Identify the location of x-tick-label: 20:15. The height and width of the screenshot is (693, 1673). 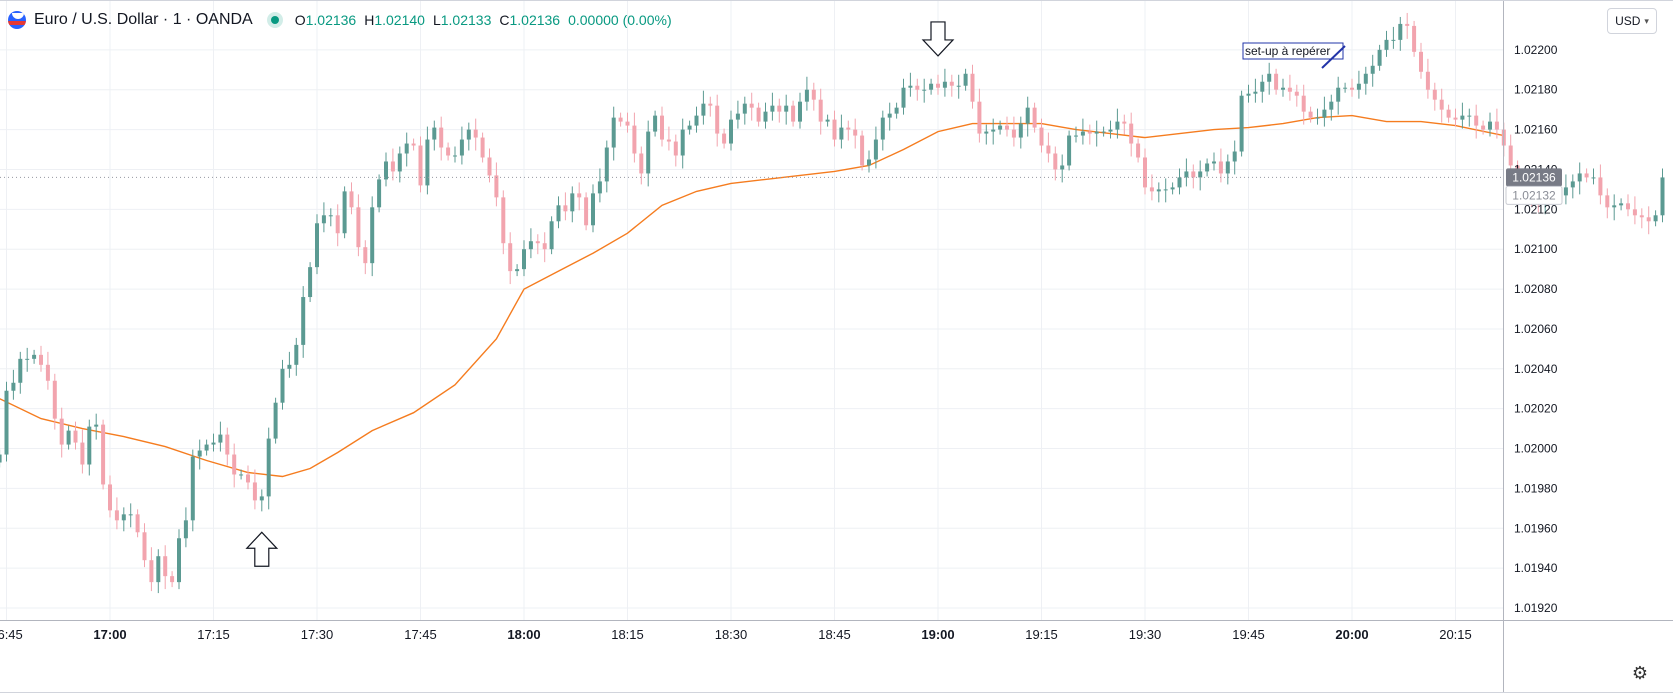
(1455, 634).